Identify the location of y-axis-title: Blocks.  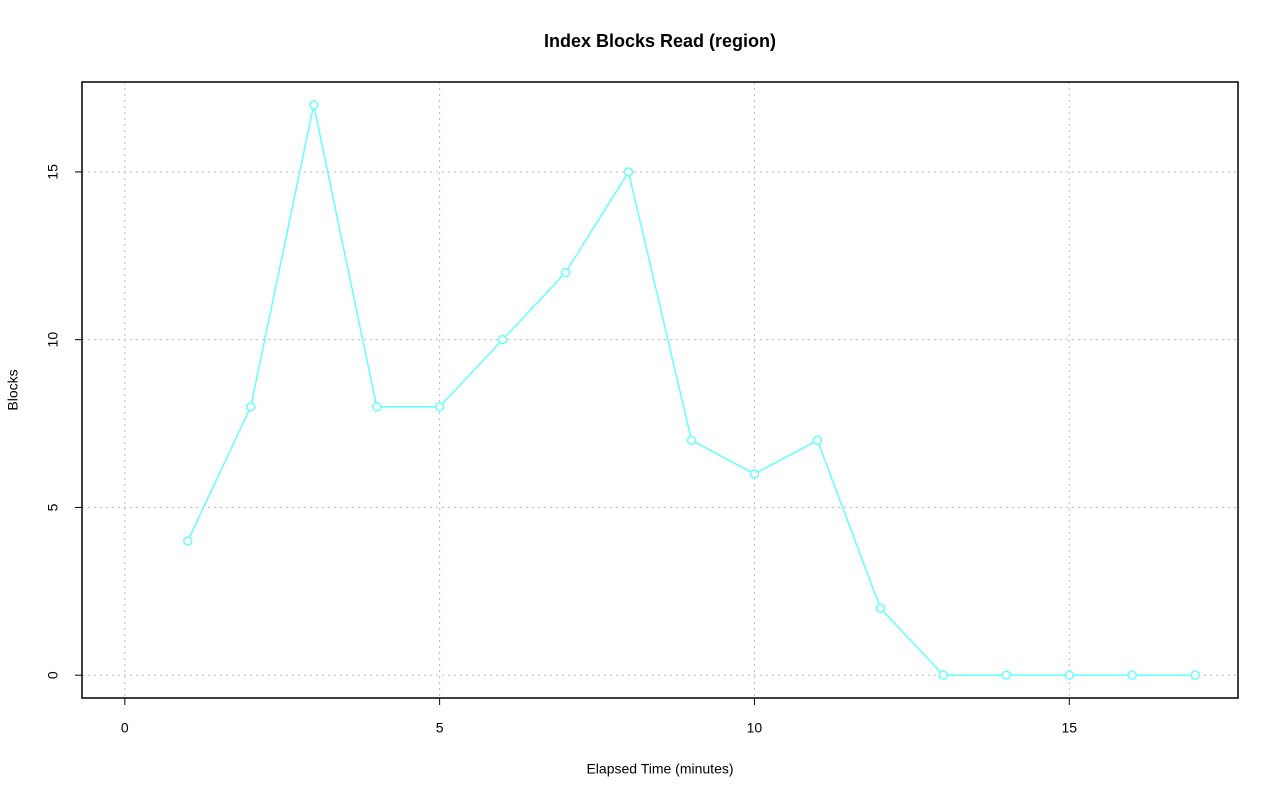
(13, 389).